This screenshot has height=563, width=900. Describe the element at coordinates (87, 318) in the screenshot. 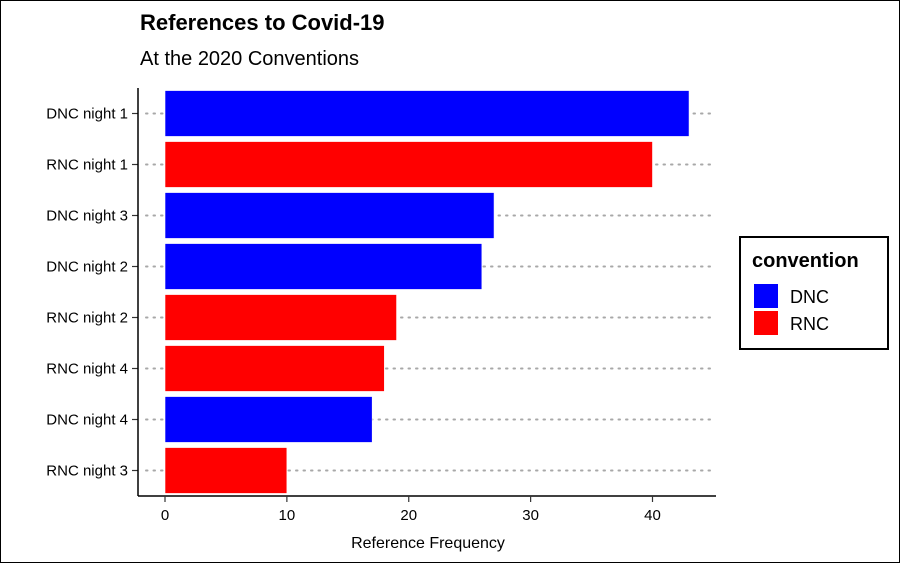

I see `y-tick-label: RNC night 2` at that location.